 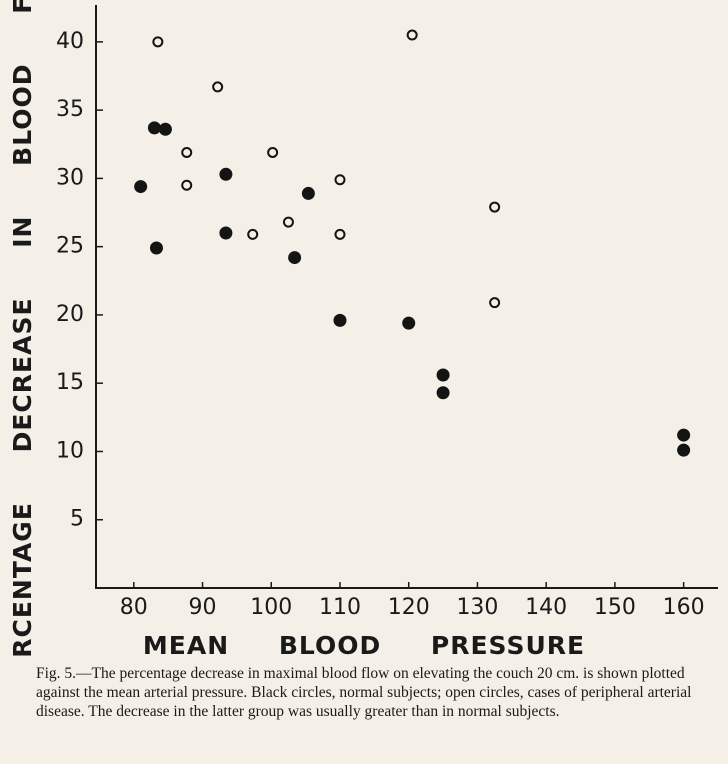 I want to click on y-axis-title: PERCENTAGE DECREASE IN BLOOD FLOW, so click(x=22, y=330).